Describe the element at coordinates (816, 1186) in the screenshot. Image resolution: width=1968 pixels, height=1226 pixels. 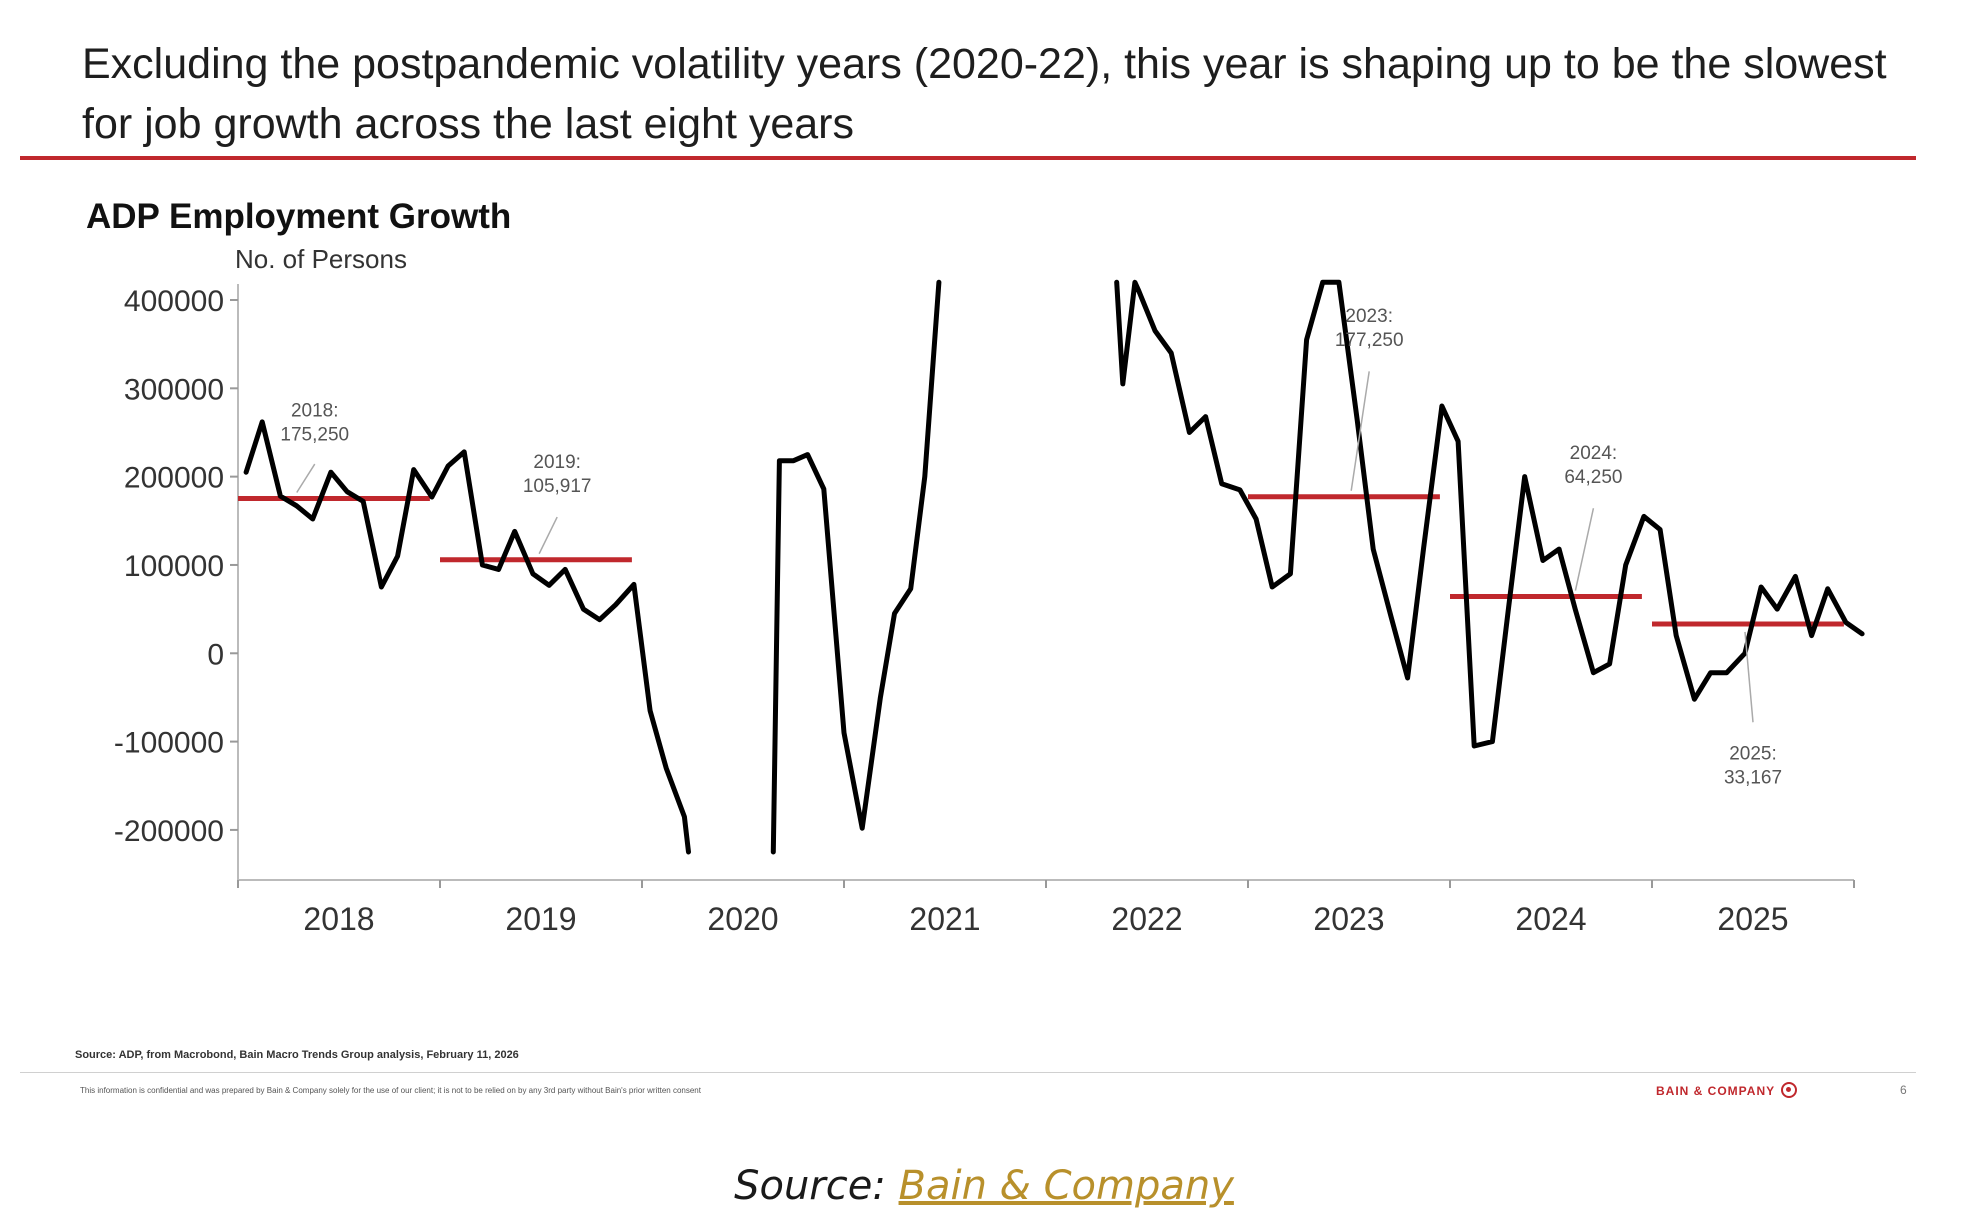
I see `caption-prefix: Source:` at that location.